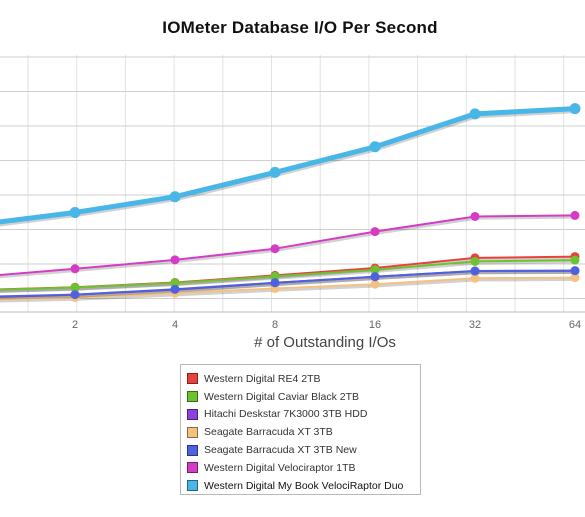 The image size is (585, 517). I want to click on legend-item: Western Digital My Book VelociRaptor Duo, so click(303, 486).